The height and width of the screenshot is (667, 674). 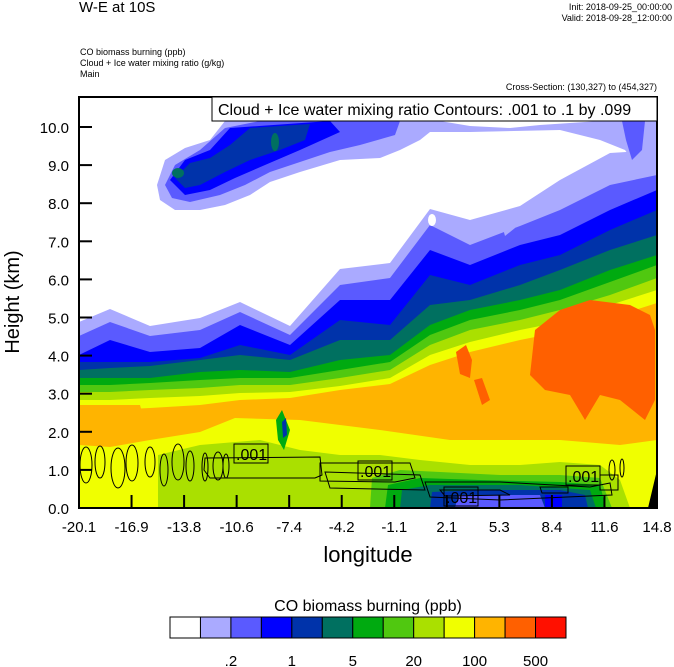 I want to click on colorbar-label: 1, so click(x=292, y=660).